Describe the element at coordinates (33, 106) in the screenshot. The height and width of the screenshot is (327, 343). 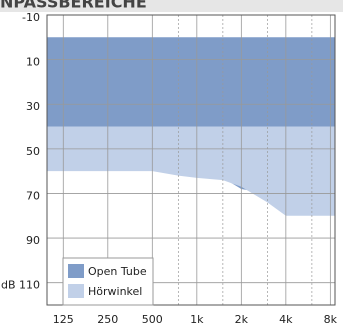
I see `y-tick-label: 30` at that location.